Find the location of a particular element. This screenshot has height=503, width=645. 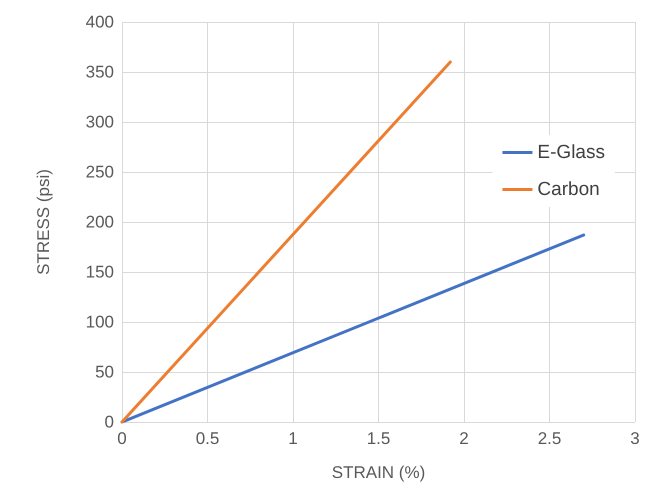

y-tick-label: 350 is located at coordinates (100, 72).